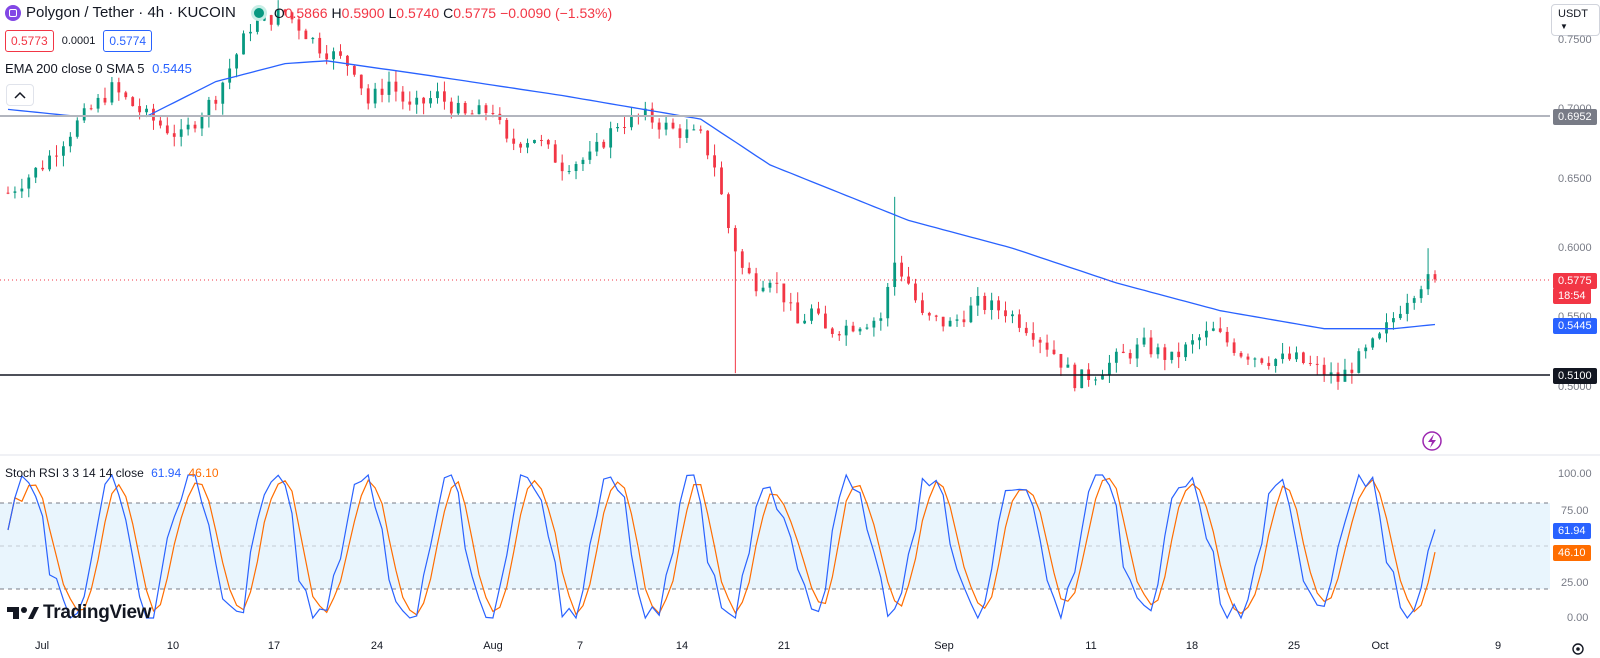 The image size is (1600, 658). I want to click on market-status-icon, so click(258, 12).